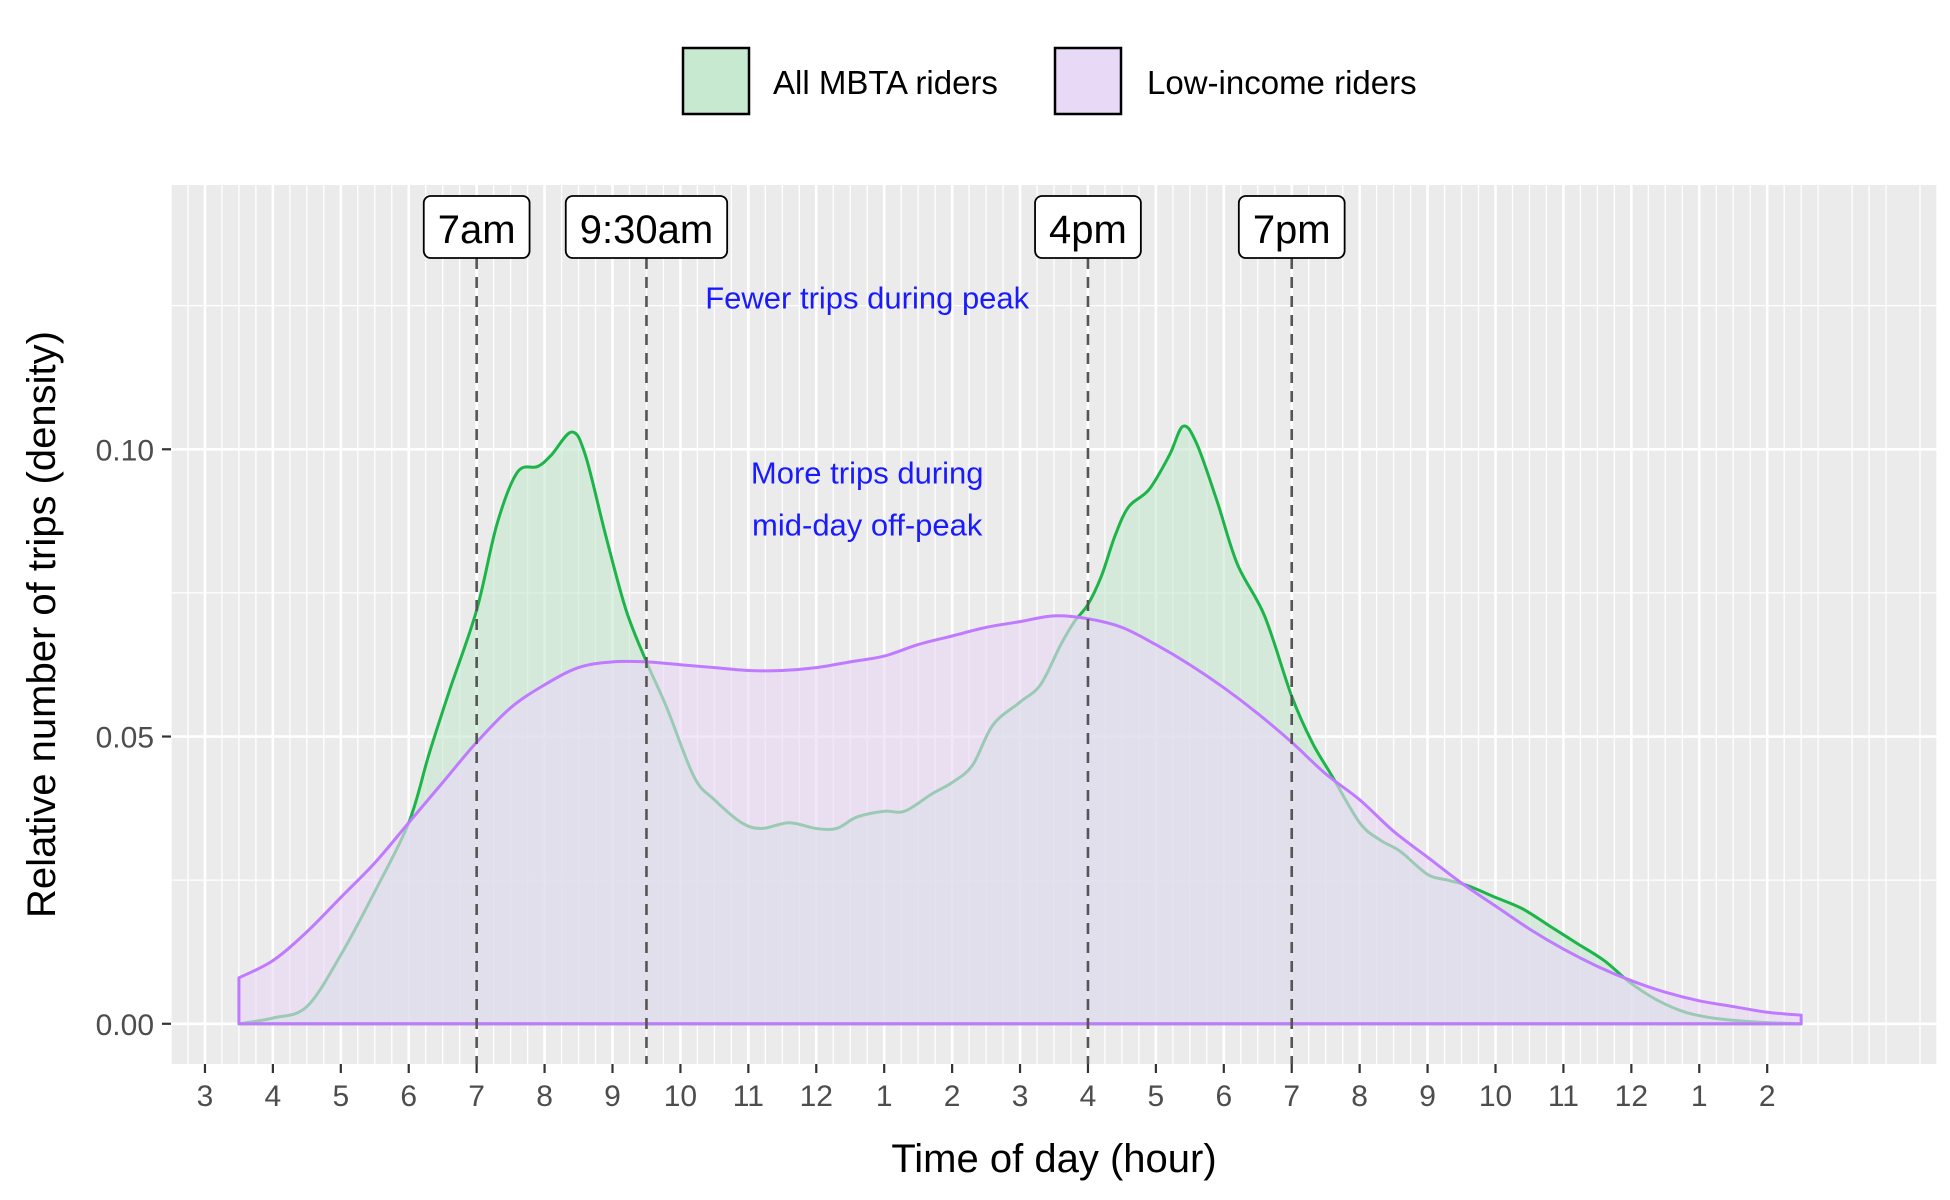 The width and height of the screenshot is (1950, 1200). I want to click on y-tick-label: 0.00, so click(125, 1025).